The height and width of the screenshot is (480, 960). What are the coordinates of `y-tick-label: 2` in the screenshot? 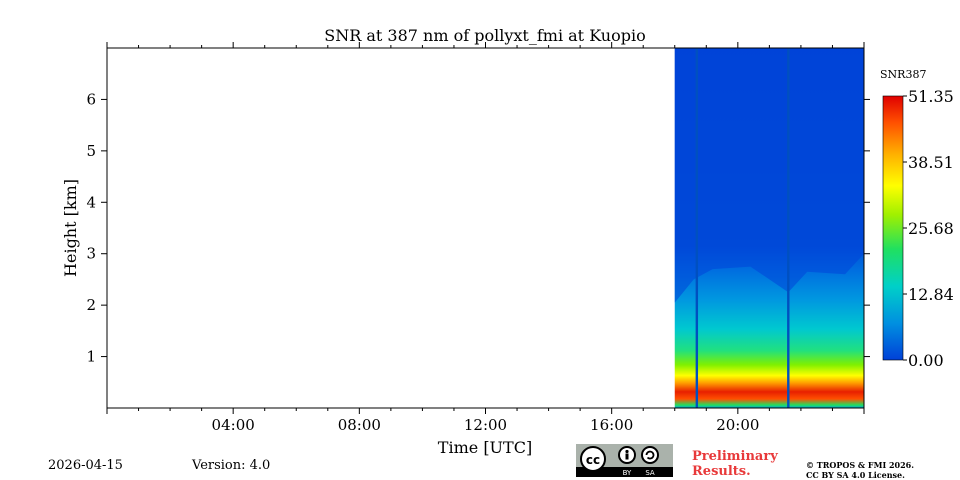 It's located at (91, 305).